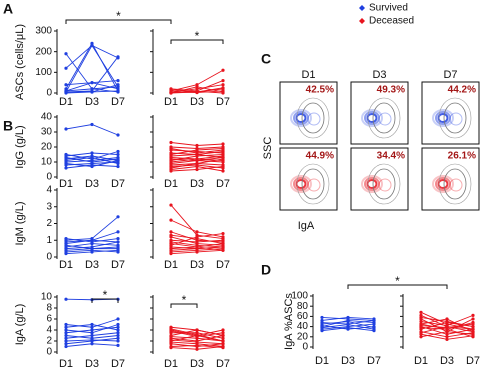 The height and width of the screenshot is (374, 500). I want to click on subject-line, so click(92, 73).